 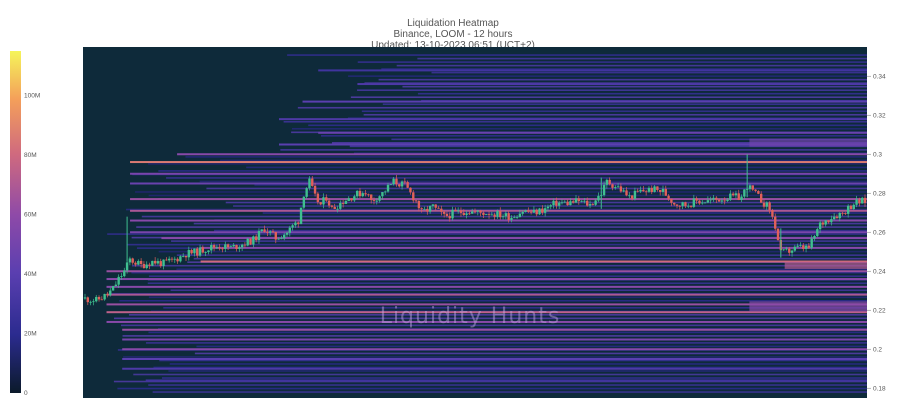 What do you see at coordinates (877, 350) in the screenshot?
I see `y-axis-tick-label: 0.2` at bounding box center [877, 350].